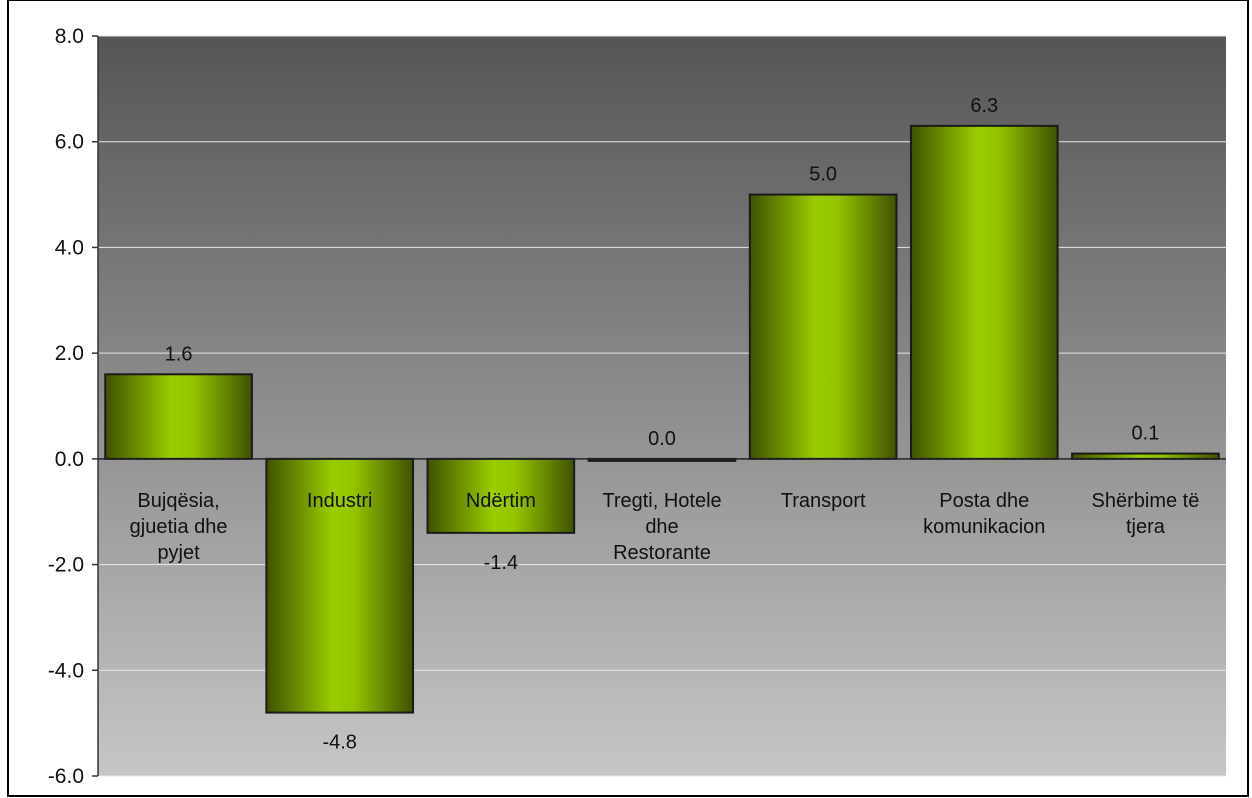  What do you see at coordinates (662, 553) in the screenshot?
I see `category-label-line: Restorante` at bounding box center [662, 553].